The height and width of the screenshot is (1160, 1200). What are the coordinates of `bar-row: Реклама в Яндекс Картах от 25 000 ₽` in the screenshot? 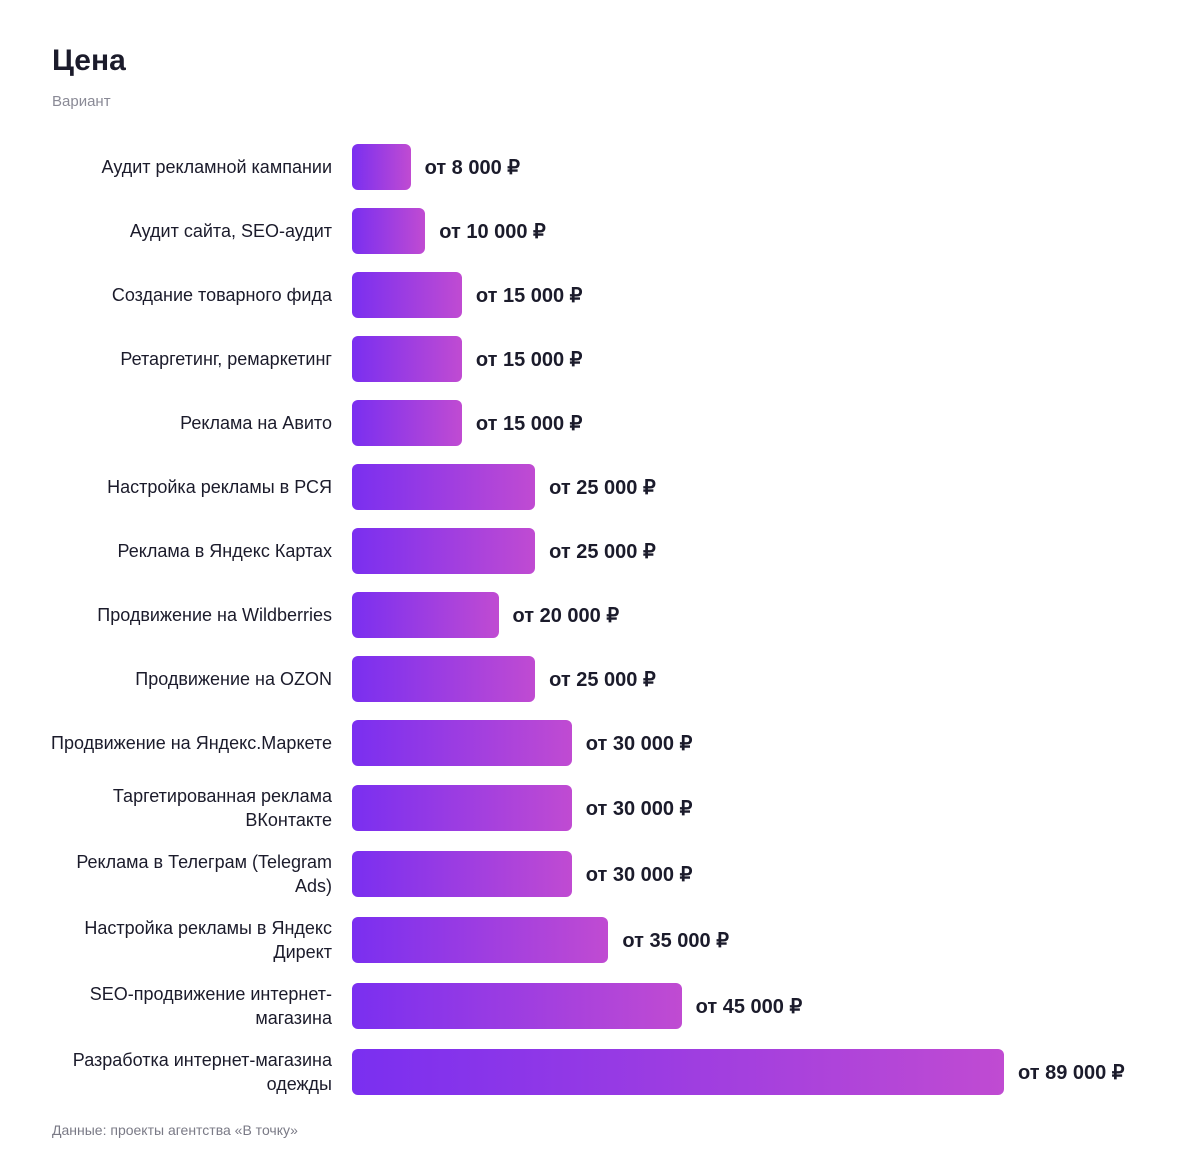 It's located at (615, 551).